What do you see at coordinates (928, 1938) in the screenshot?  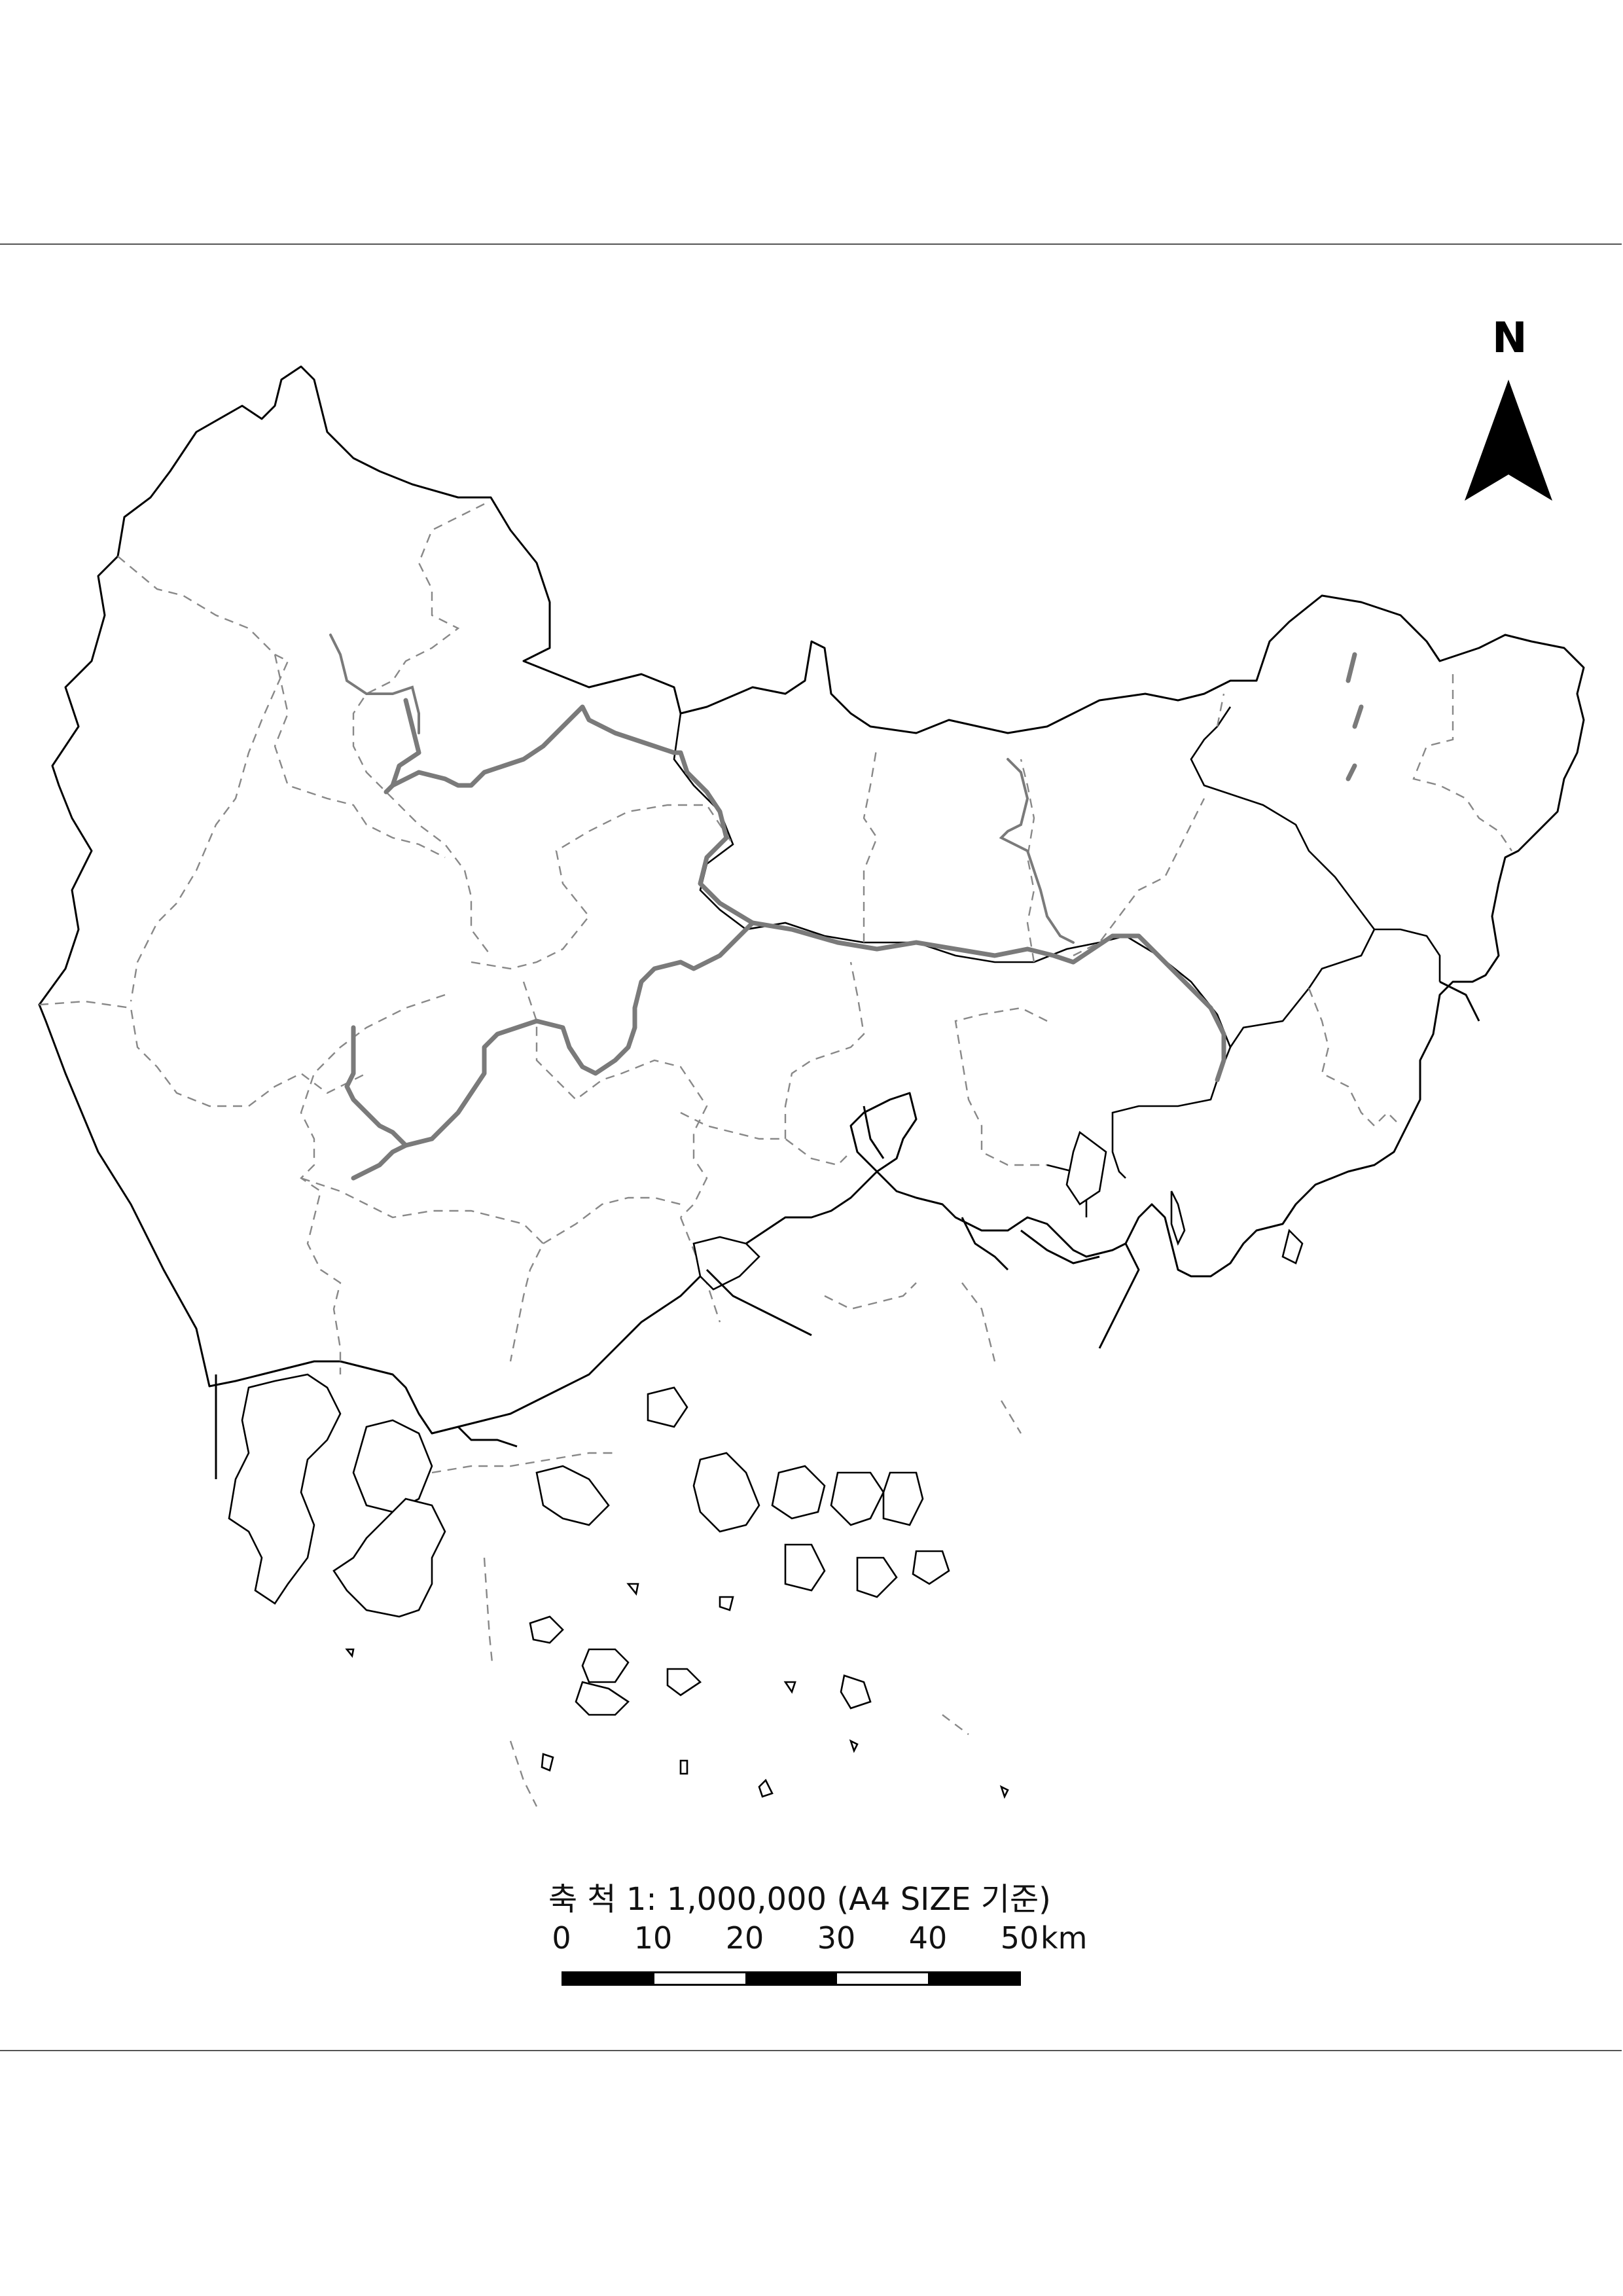 I see `scale-tick-40: 40` at bounding box center [928, 1938].